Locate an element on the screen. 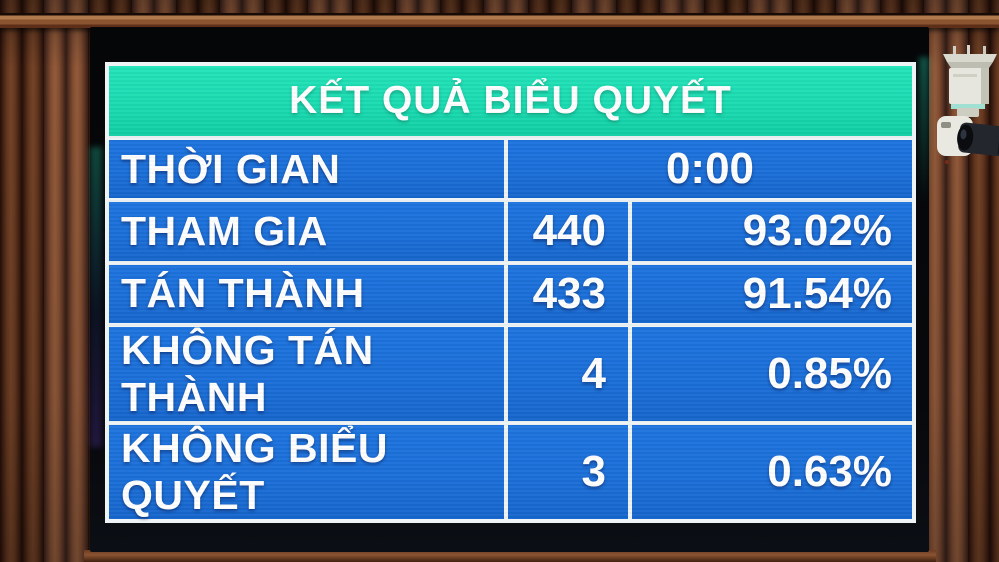  row-tham-gia-label: THAM GIA is located at coordinates (306, 231).